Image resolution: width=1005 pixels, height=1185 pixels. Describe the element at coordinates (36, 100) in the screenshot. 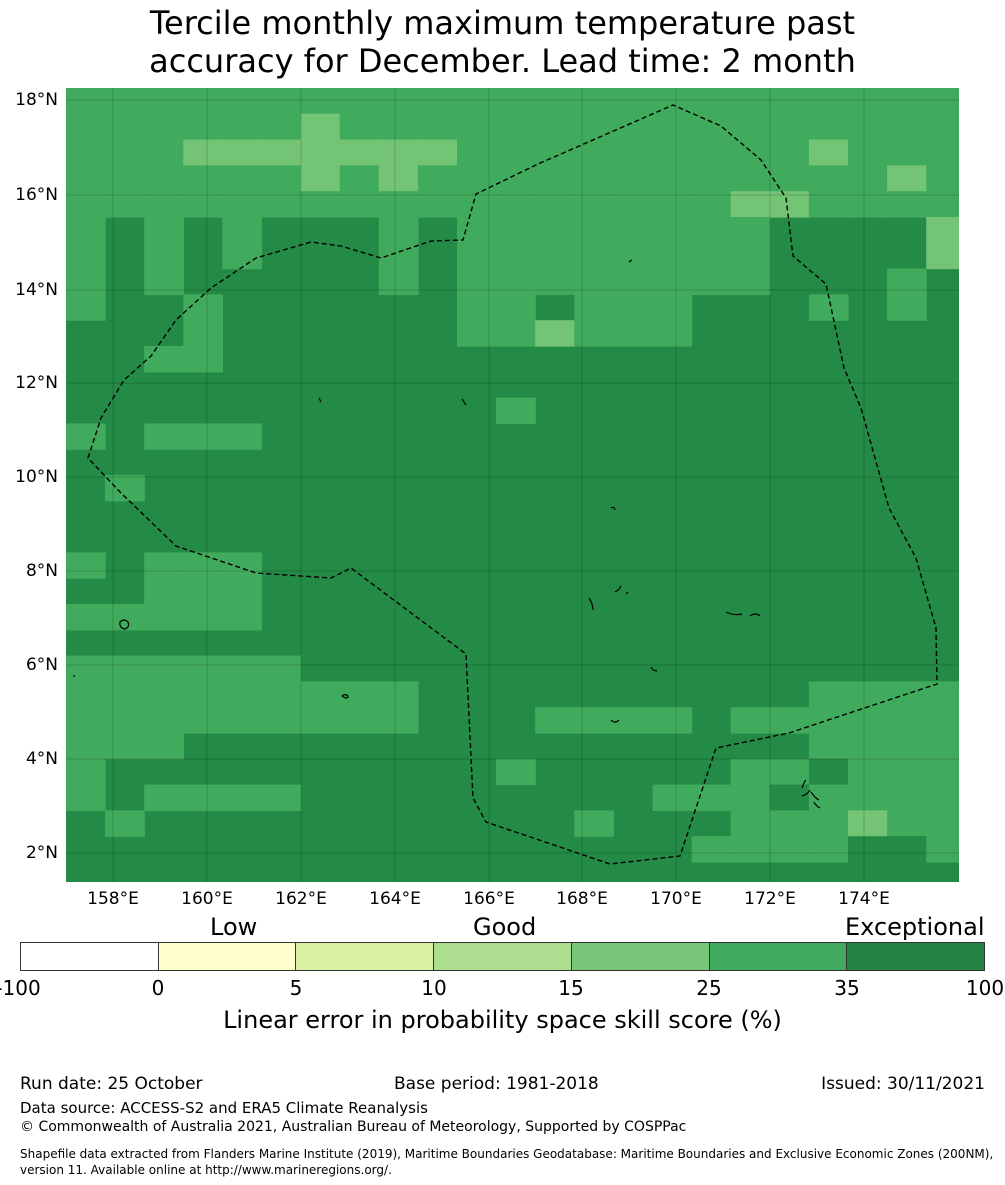

I see `lat-label-18n: 18°N` at that location.